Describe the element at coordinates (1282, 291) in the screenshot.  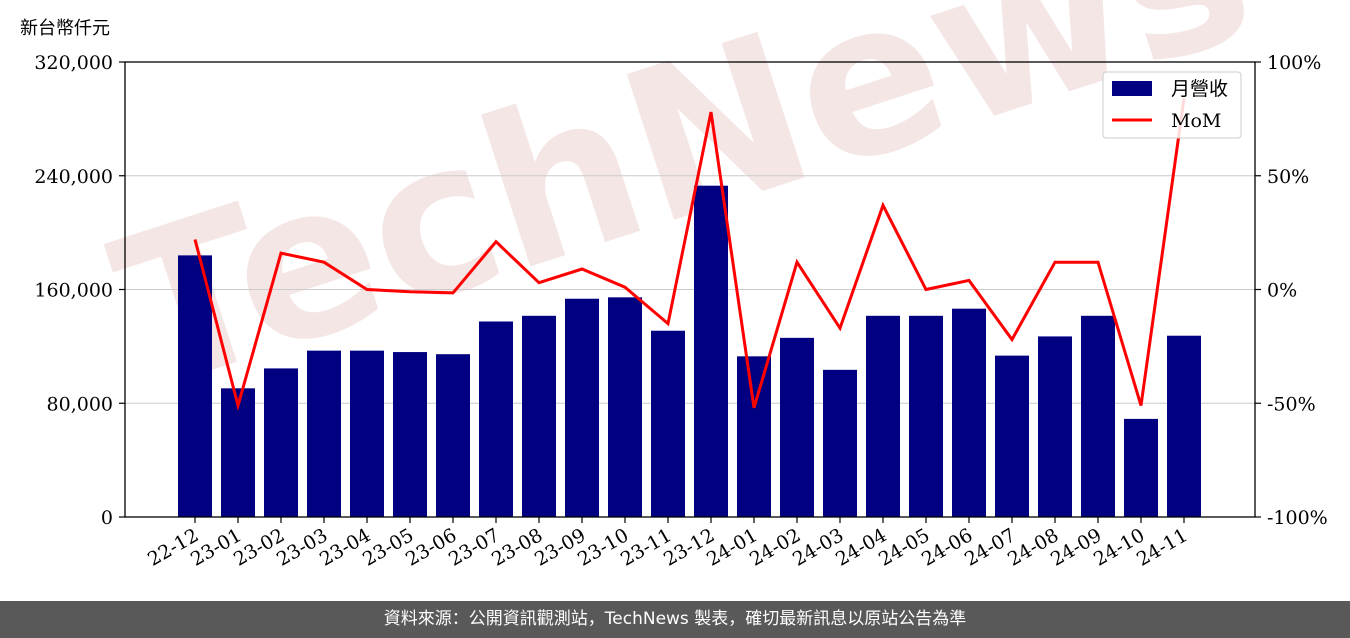
I see `right-tick-label: 0%` at that location.